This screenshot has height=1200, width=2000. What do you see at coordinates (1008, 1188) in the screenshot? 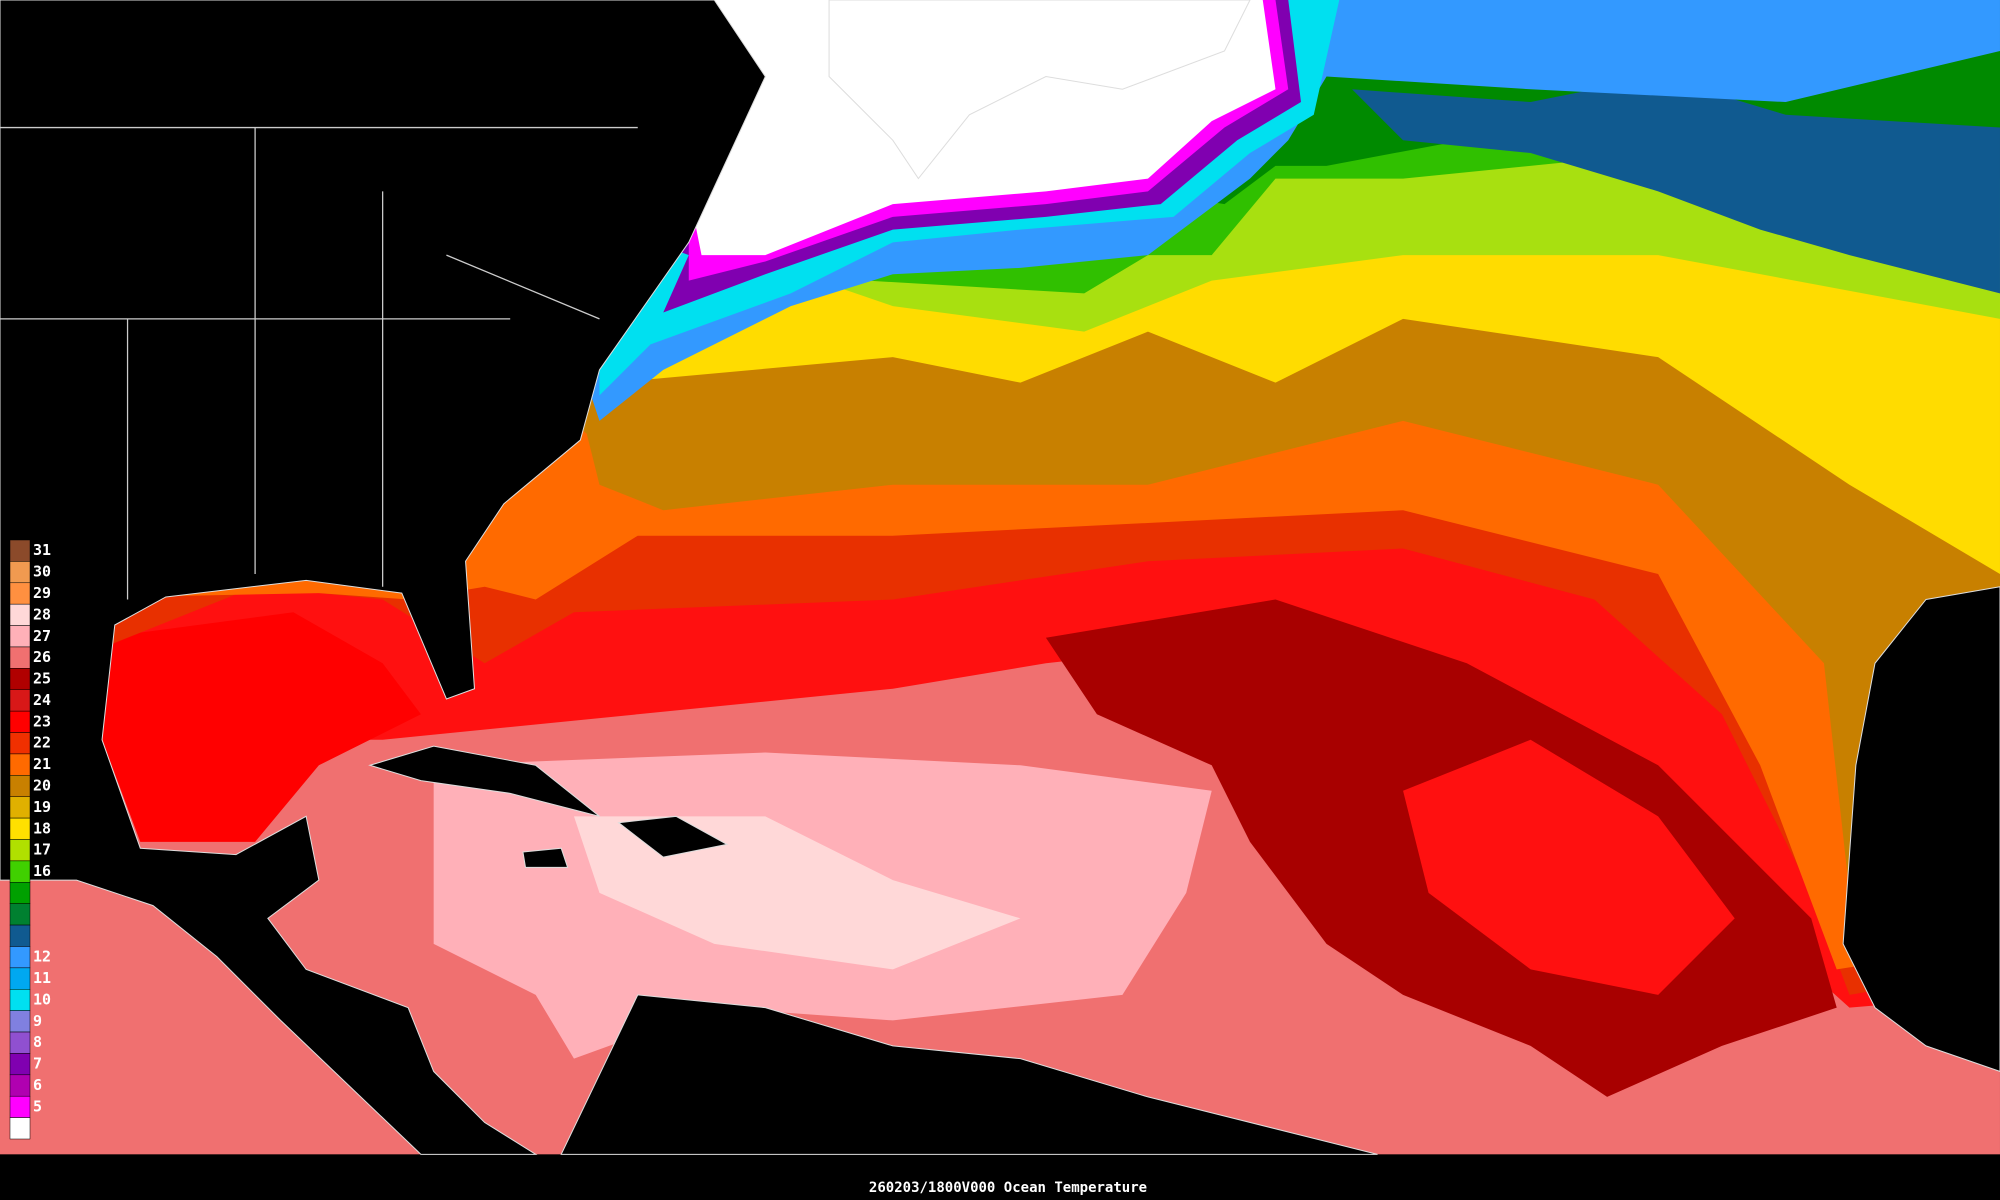
I see `caption: 260203/1800V000 Ocean Temperature` at bounding box center [1008, 1188].